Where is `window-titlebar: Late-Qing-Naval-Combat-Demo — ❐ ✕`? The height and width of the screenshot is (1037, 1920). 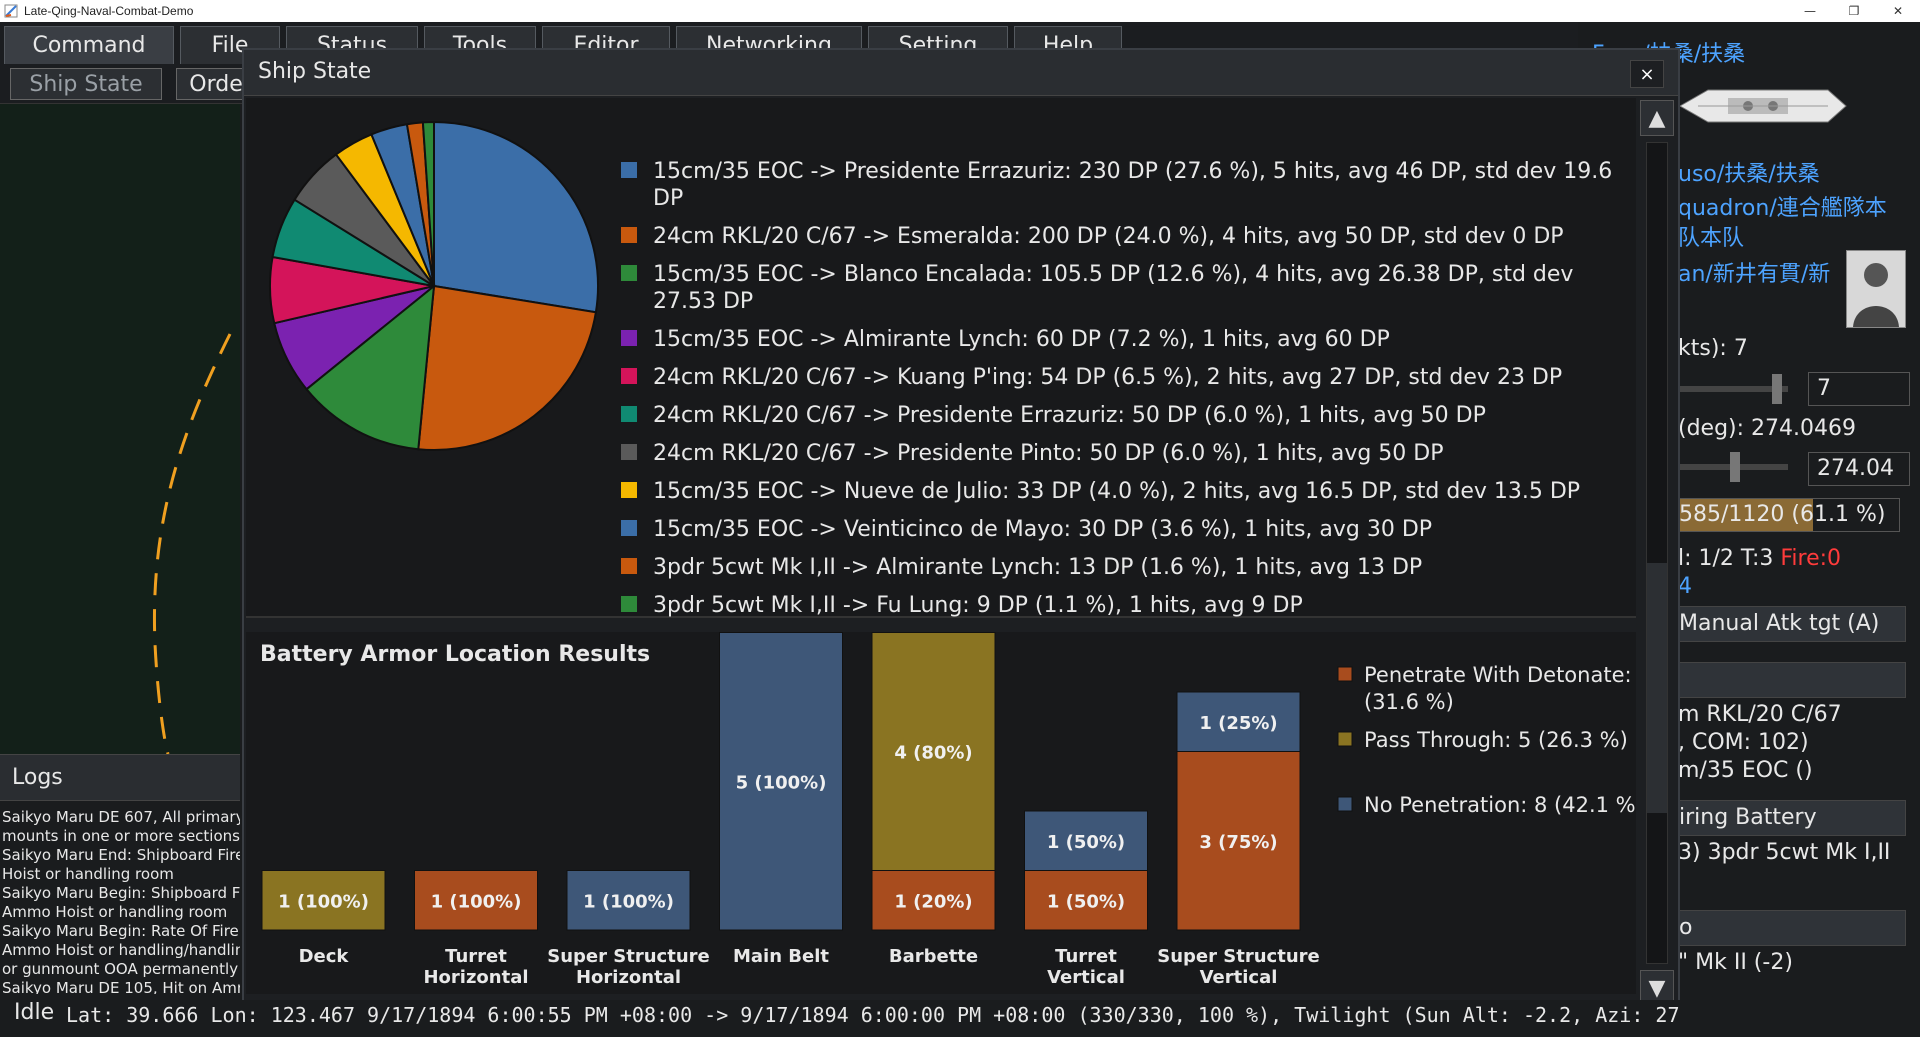 window-titlebar: Late-Qing-Naval-Combat-Demo — ❐ ✕ is located at coordinates (960, 11).